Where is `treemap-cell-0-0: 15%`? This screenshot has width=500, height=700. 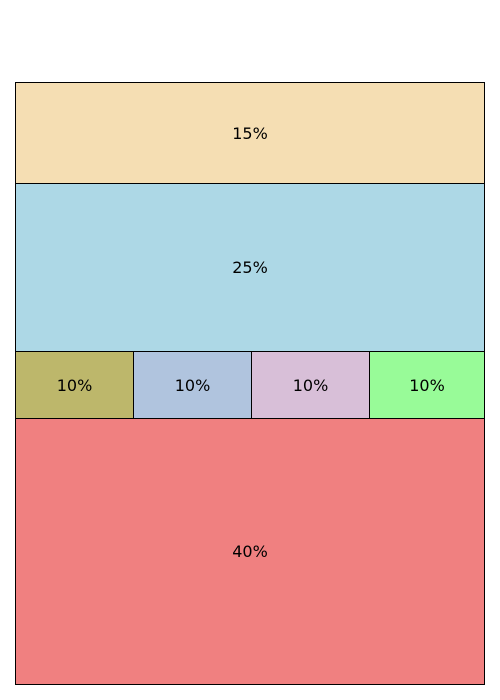
treemap-cell-0-0: 15% is located at coordinates (250, 133).